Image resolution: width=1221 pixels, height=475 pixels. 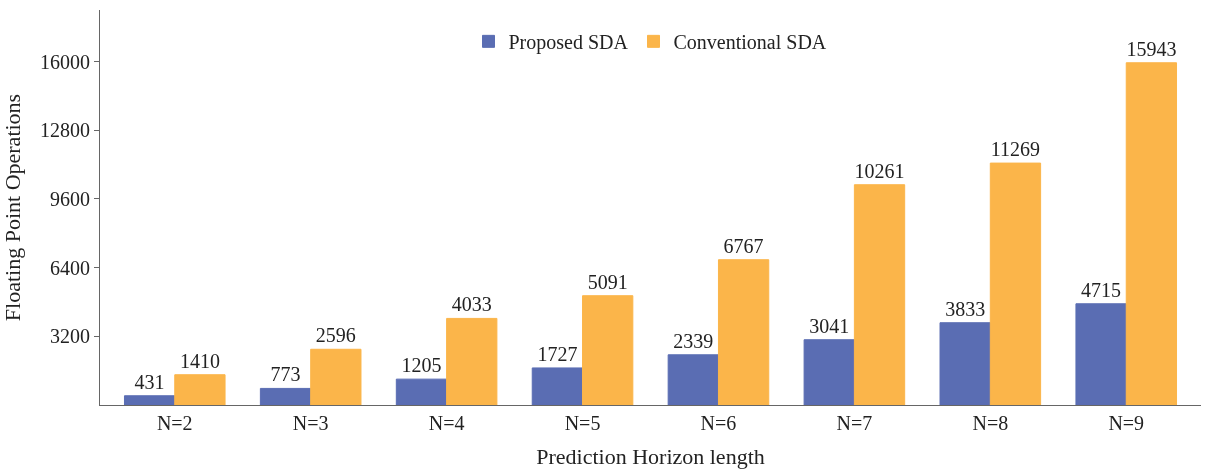 What do you see at coordinates (199, 360) in the screenshot?
I see `data-label: 1410` at bounding box center [199, 360].